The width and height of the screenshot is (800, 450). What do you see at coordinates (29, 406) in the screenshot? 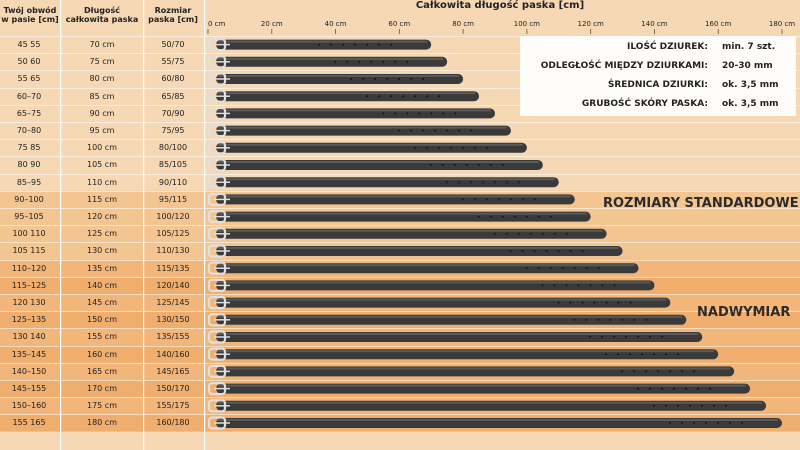
I see `waist-cell: 150–160` at bounding box center [29, 406].